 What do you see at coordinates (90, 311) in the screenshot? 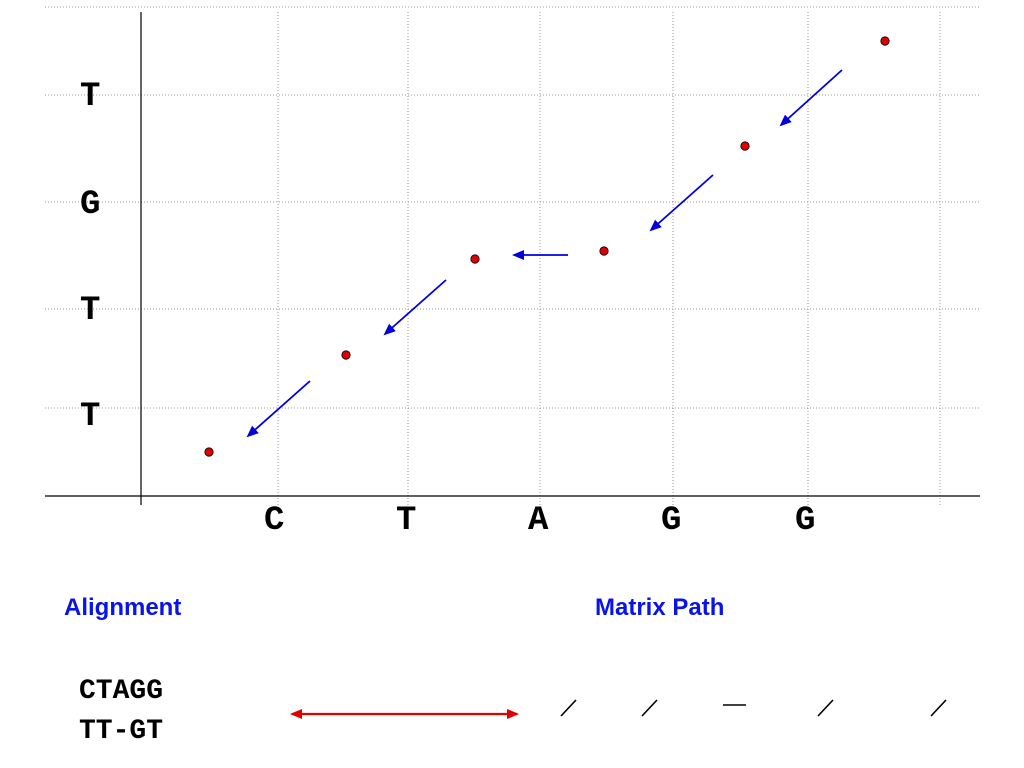
I see `row-label-3: T` at bounding box center [90, 311].